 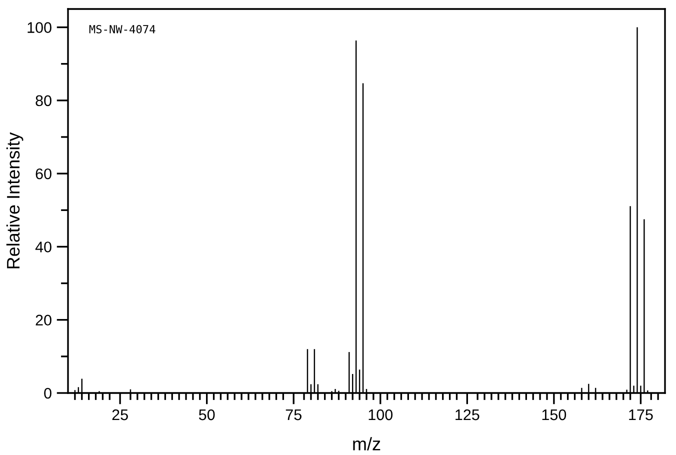 What do you see at coordinates (206, 414) in the screenshot?
I see `x-tick-label: 50` at bounding box center [206, 414].